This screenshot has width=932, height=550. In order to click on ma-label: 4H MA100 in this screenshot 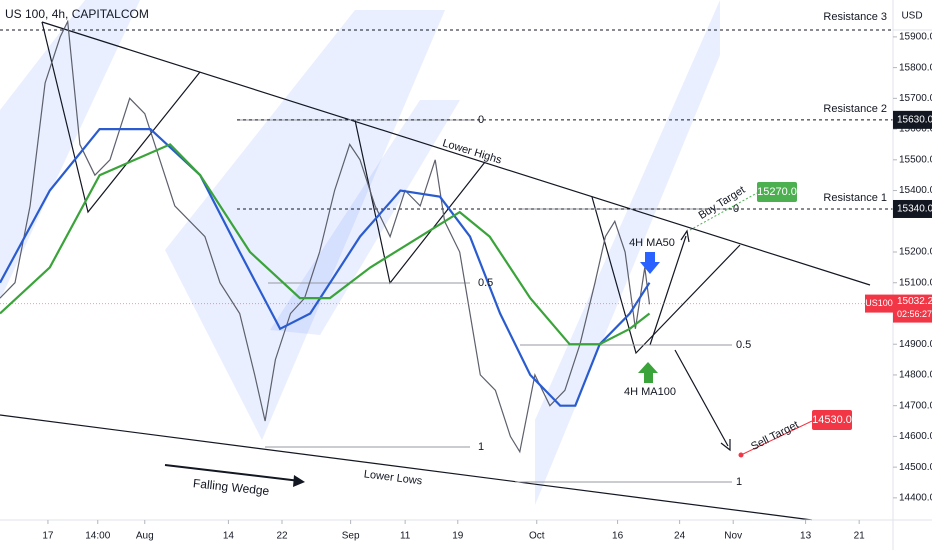, I will do `click(650, 392)`.